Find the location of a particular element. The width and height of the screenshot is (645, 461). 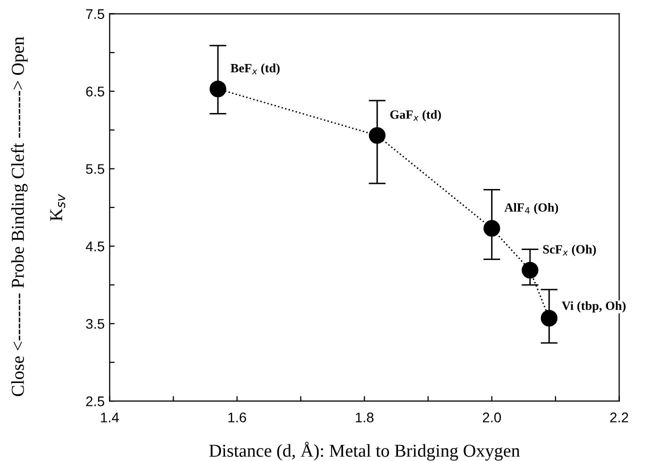

y-tick-label: 6.5 is located at coordinates (95, 91).